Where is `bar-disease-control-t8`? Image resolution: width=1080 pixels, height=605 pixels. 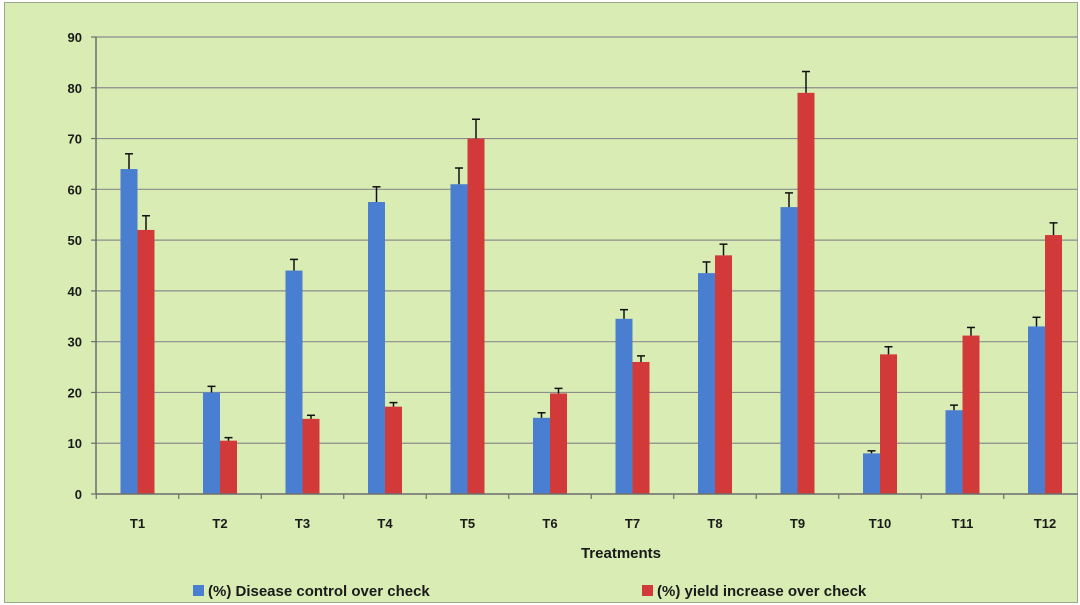
bar-disease-control-t8 is located at coordinates (706, 383).